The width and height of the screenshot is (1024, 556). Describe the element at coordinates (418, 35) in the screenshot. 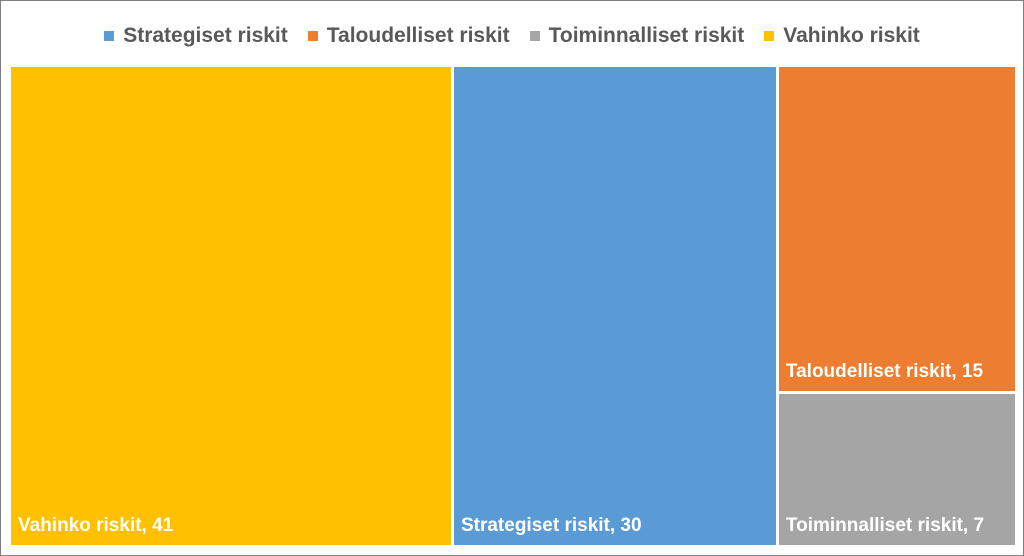

I see `legend-label-taloudelliset: Taloudelliset riskit` at that location.